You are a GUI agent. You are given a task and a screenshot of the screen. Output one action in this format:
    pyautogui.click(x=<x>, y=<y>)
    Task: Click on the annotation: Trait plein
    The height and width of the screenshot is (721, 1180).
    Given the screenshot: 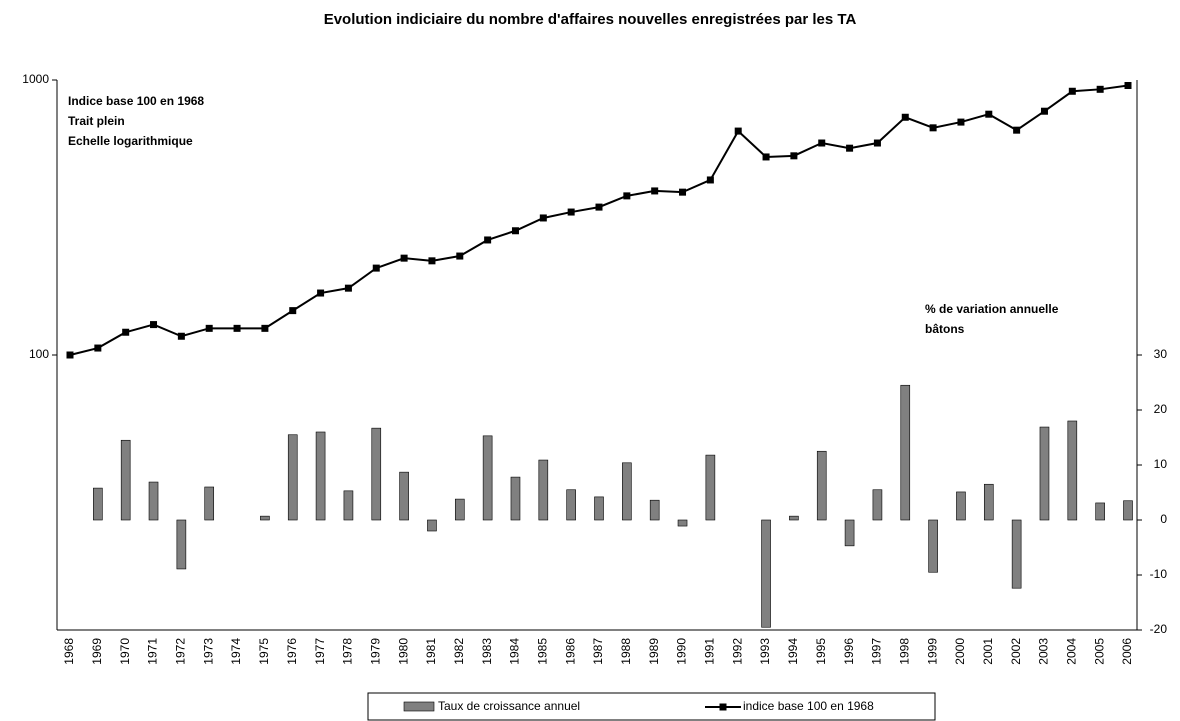 What is the action you would take?
    pyautogui.click(x=96, y=121)
    